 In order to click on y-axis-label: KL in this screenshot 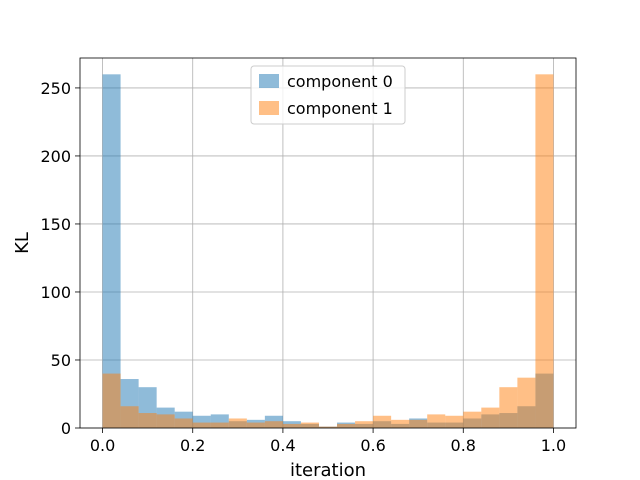, I will do `click(22, 243)`.